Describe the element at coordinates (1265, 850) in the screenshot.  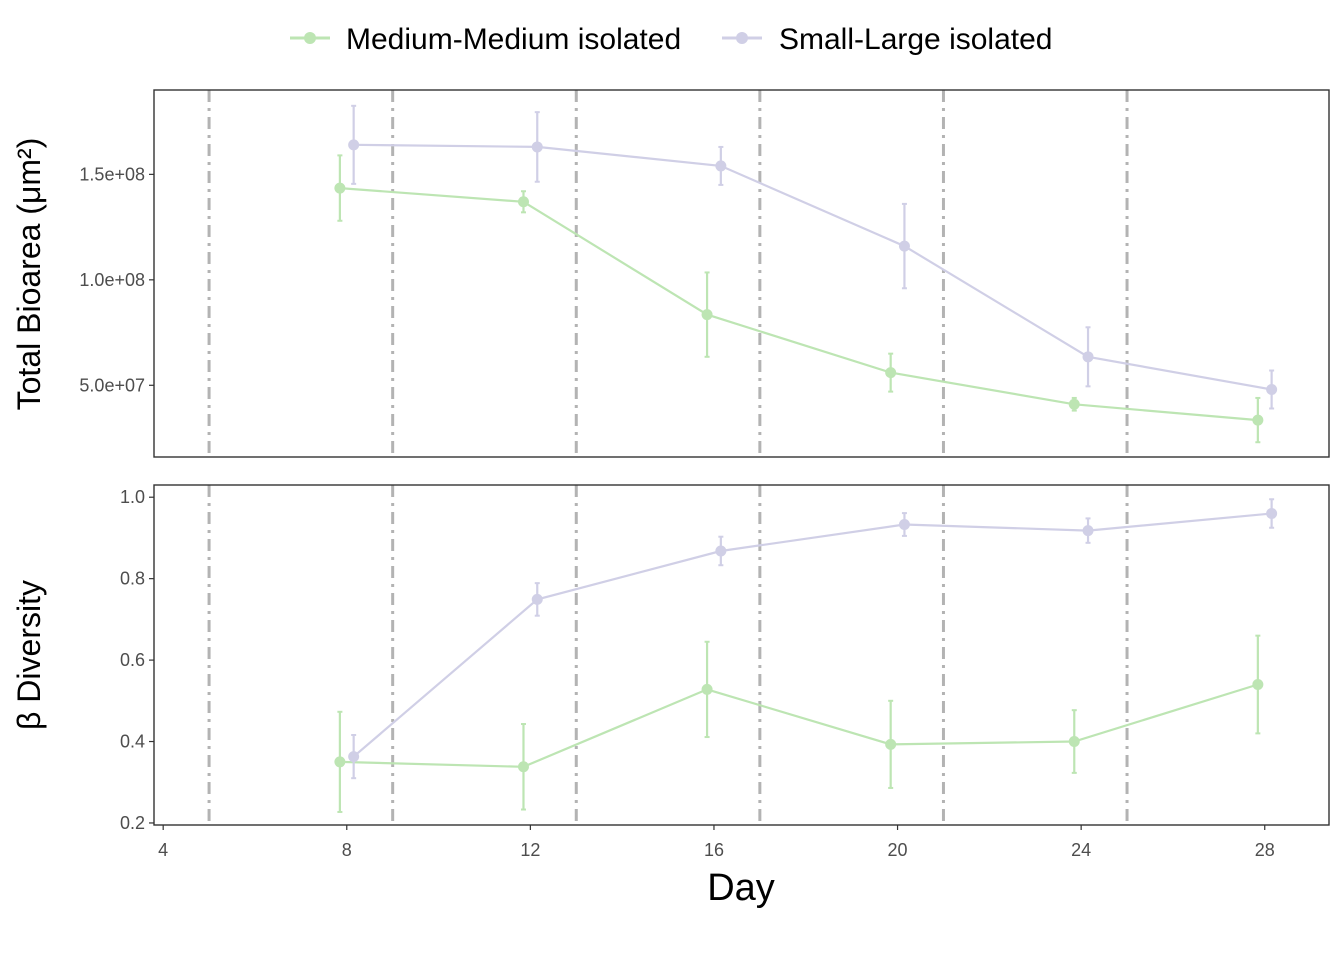
I see `x-tick-label: 28` at that location.